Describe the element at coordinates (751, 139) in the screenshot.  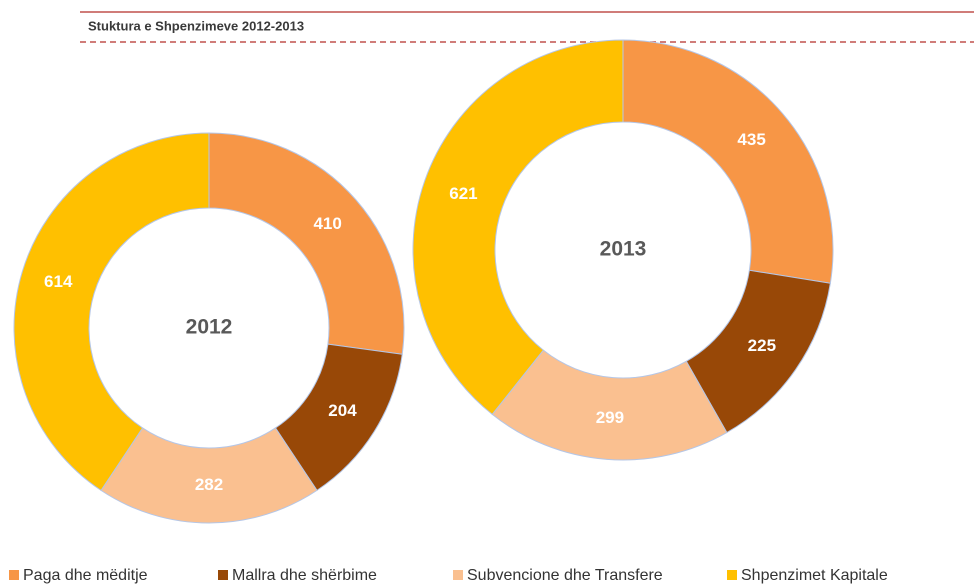
I see `segment-label: 435` at that location.